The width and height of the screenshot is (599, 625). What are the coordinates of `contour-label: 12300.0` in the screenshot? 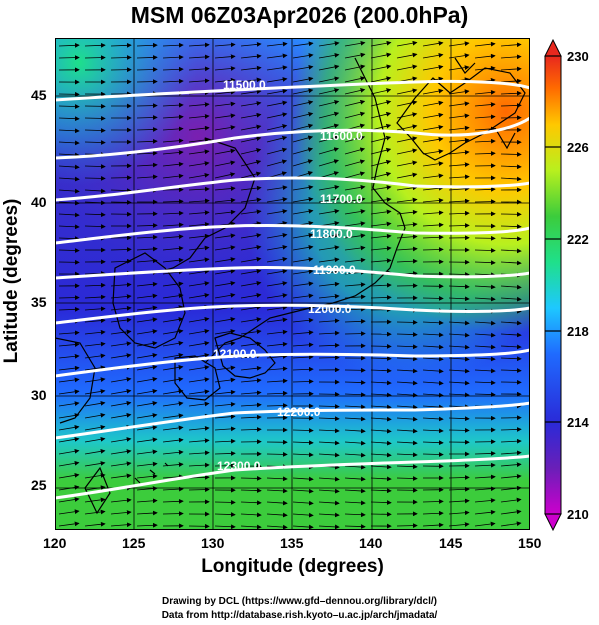 It's located at (239, 466).